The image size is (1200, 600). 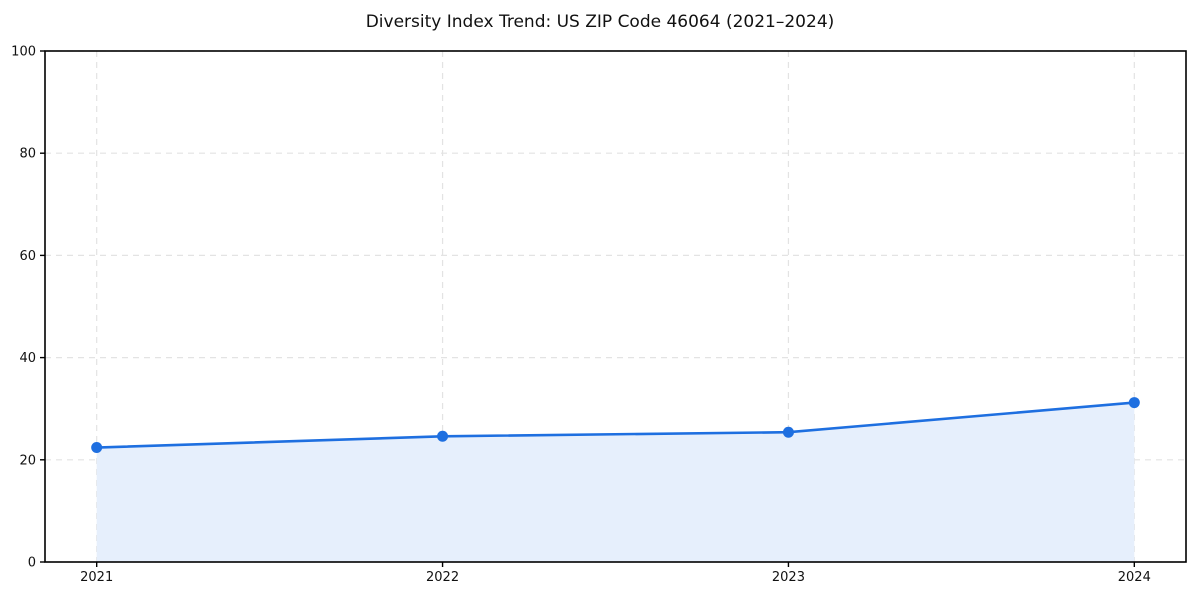 What do you see at coordinates (442, 577) in the screenshot?
I see `x-tick-label-2022: 2022` at bounding box center [442, 577].